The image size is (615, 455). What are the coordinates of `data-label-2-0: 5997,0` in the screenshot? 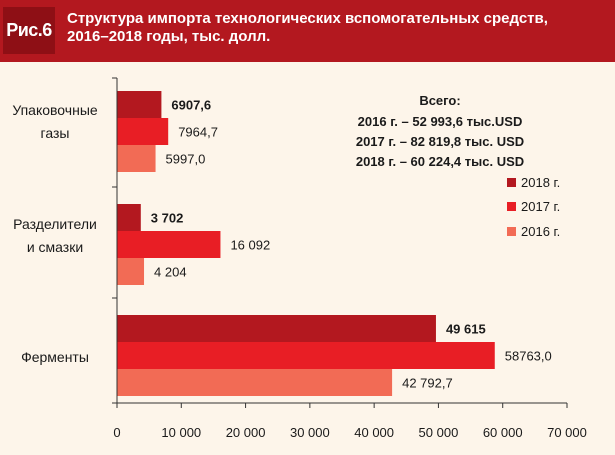 It's located at (186, 159).